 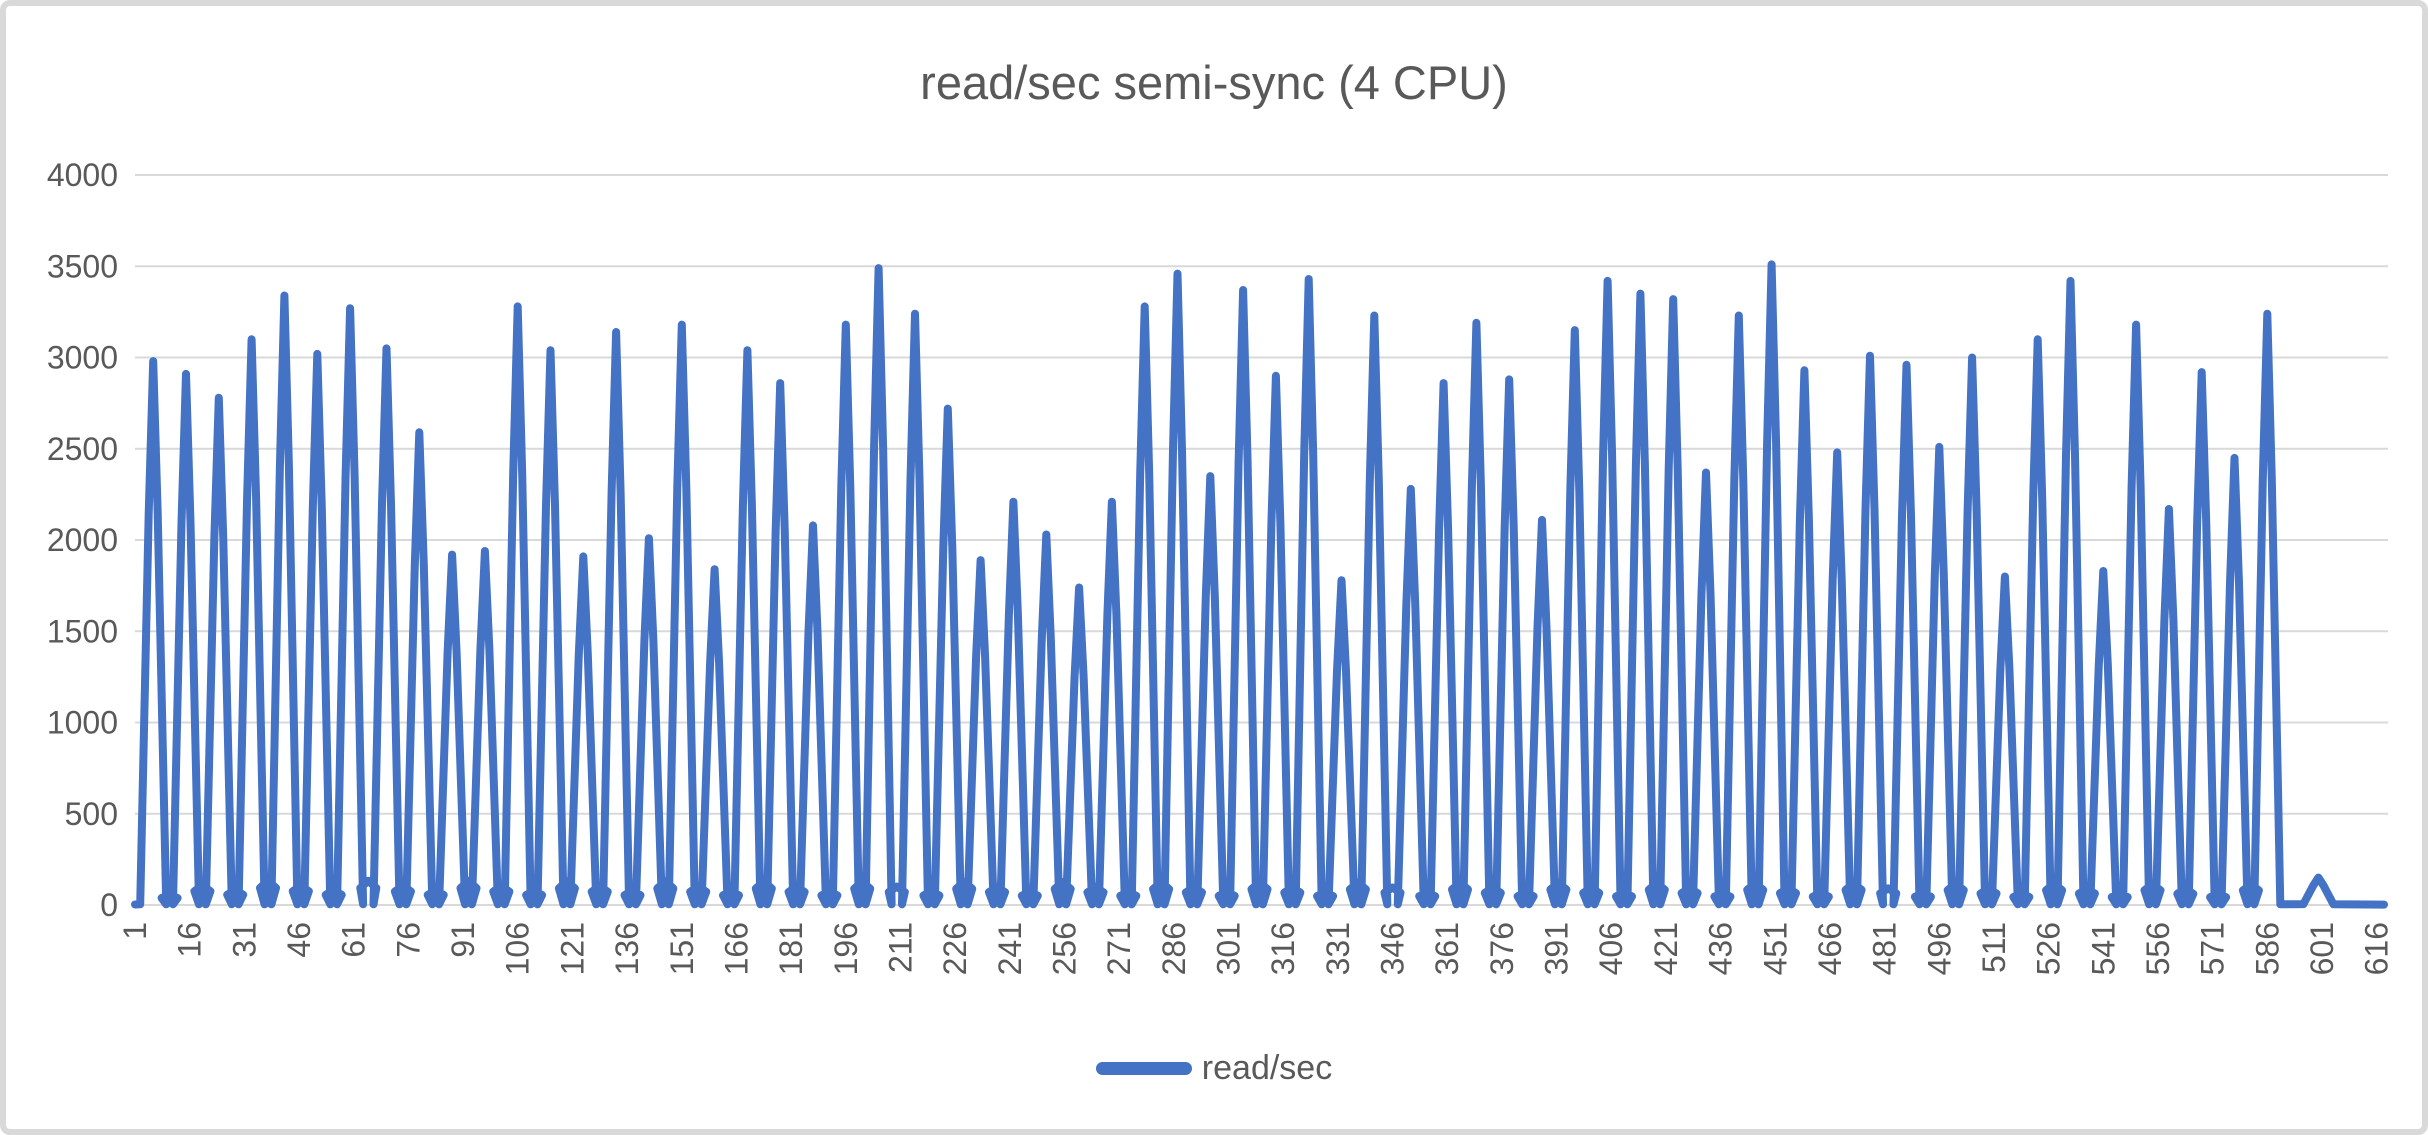 What do you see at coordinates (791, 948) in the screenshot?
I see `x-tick-label: 181` at bounding box center [791, 948].